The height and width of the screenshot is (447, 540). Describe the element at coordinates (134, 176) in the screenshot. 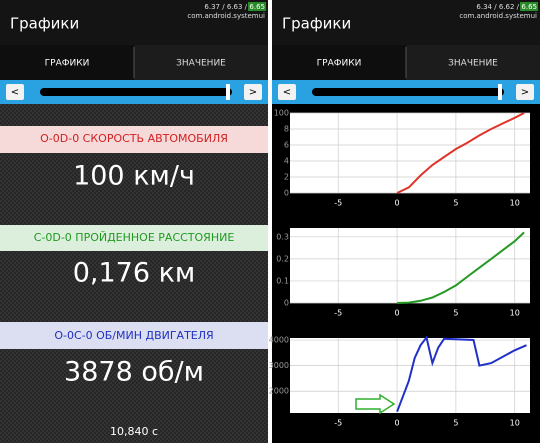

I see `reading-value: 100 км/ч` at that location.